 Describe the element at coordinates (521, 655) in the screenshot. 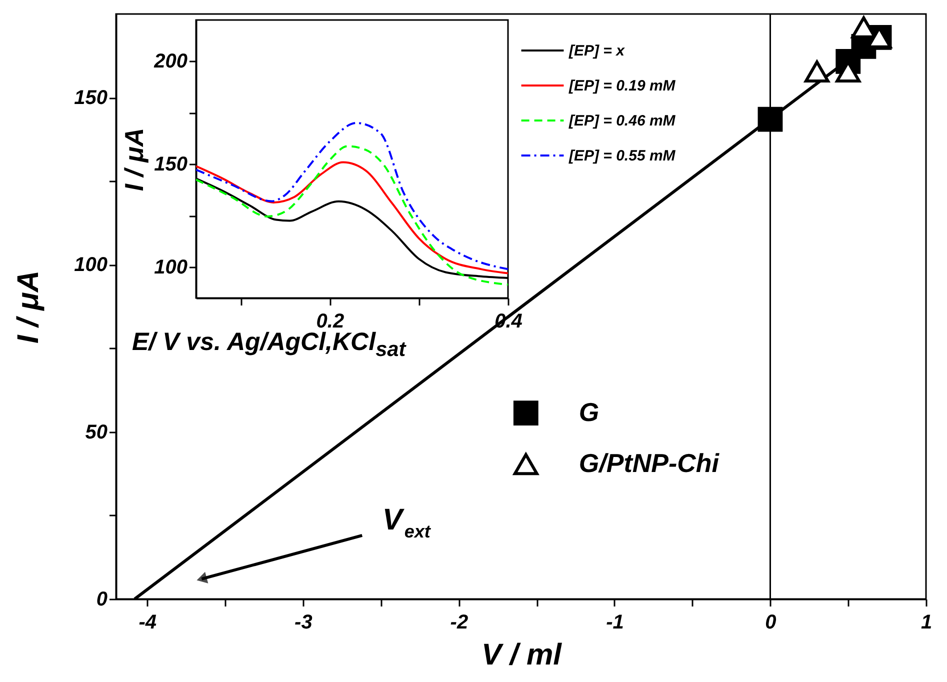

I see `x-axis-title: V / ml` at that location.